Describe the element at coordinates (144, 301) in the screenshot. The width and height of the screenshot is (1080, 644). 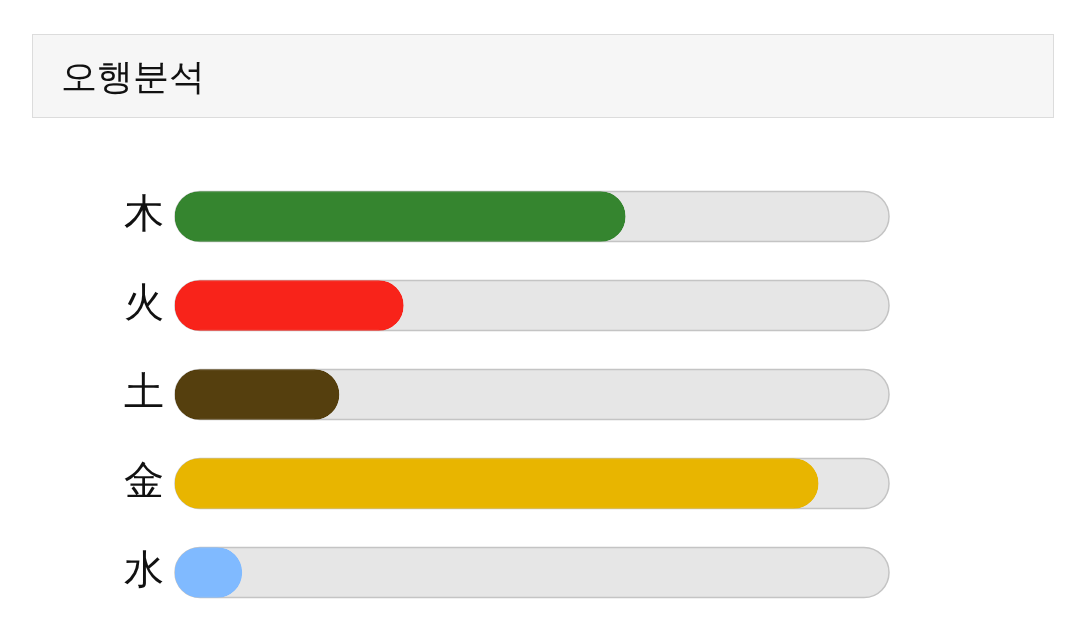
I see `y-tick-label: 火` at that location.